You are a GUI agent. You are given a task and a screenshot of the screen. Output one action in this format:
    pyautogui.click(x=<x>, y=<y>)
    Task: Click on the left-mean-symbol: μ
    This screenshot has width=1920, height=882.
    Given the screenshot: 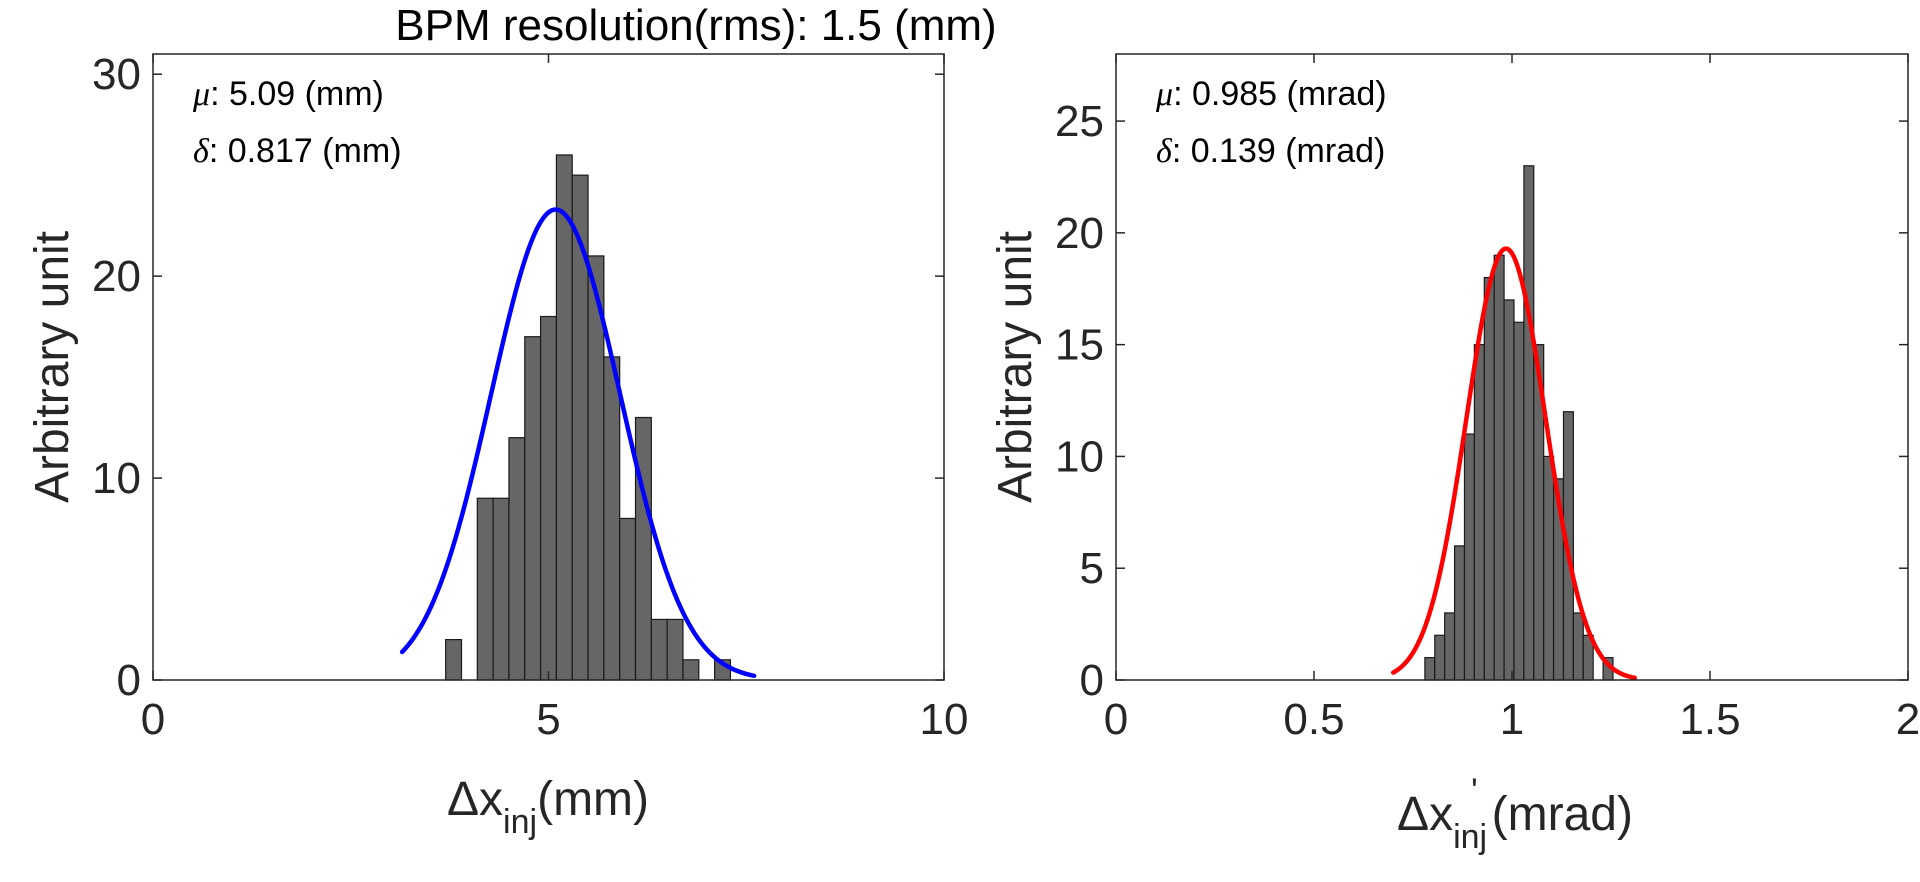 What is the action you would take?
    pyautogui.click(x=201, y=94)
    